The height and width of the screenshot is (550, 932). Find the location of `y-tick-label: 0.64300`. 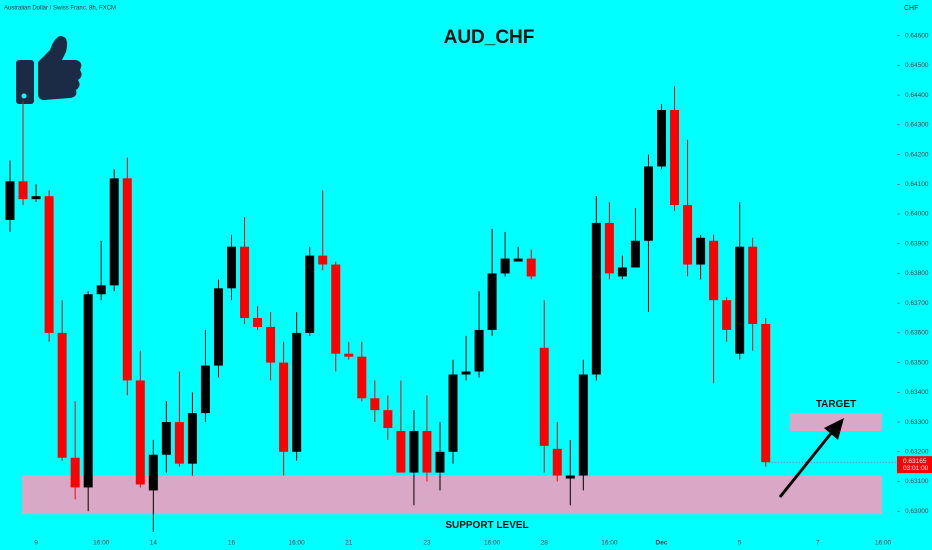

y-tick-label: 0.64300 is located at coordinates (917, 125).